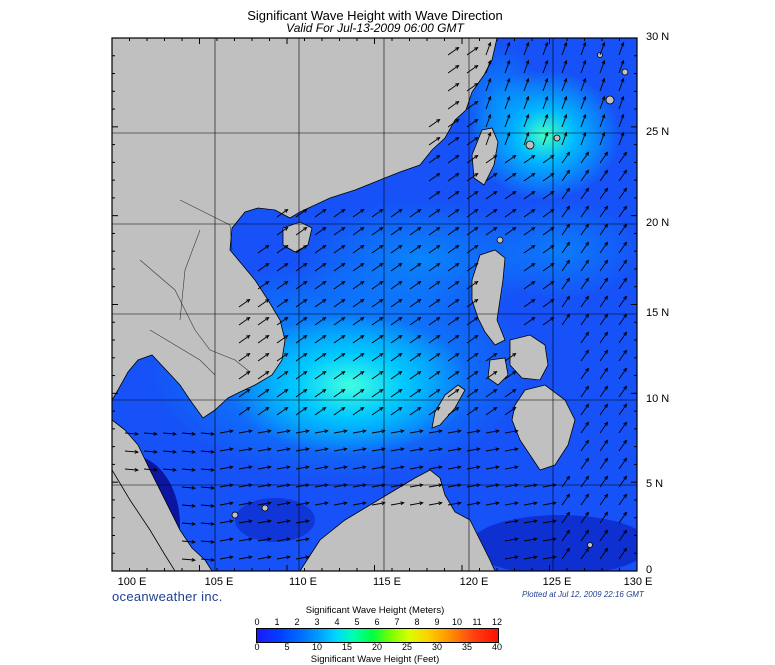 This screenshot has height=665, width=775. What do you see at coordinates (658, 37) in the screenshot?
I see `lat-label-30n: 30 N` at bounding box center [658, 37].